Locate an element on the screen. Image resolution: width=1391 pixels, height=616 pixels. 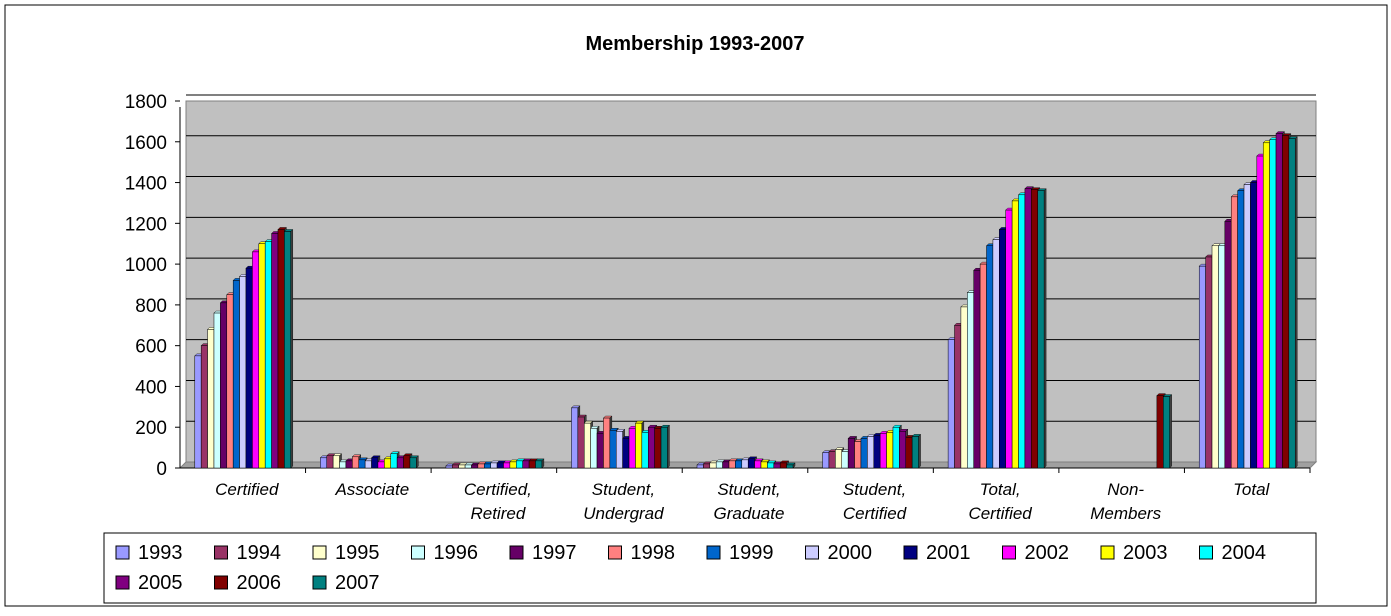
x-tick-label: Certified, is located at coordinates (498, 489).